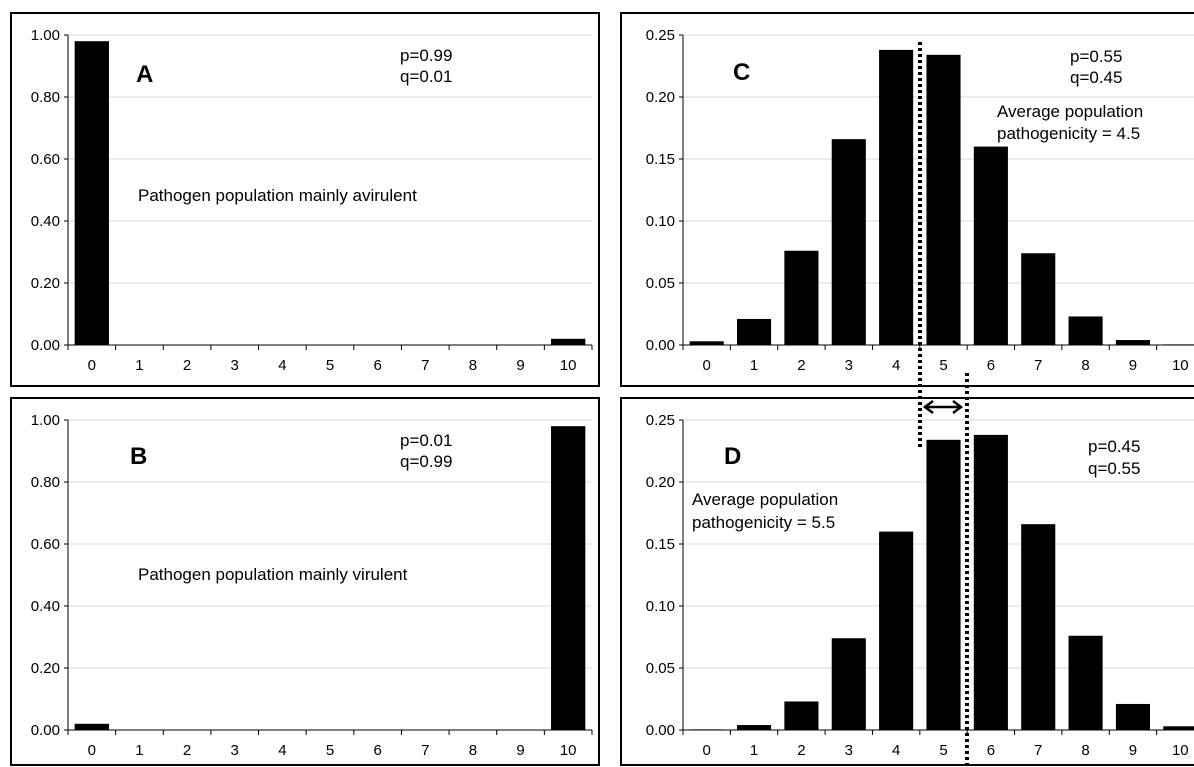 Image resolution: width=1194 pixels, height=767 pixels. What do you see at coordinates (1096, 56) in the screenshot?
I see `panel-c-p-value: p=0.55` at bounding box center [1096, 56].